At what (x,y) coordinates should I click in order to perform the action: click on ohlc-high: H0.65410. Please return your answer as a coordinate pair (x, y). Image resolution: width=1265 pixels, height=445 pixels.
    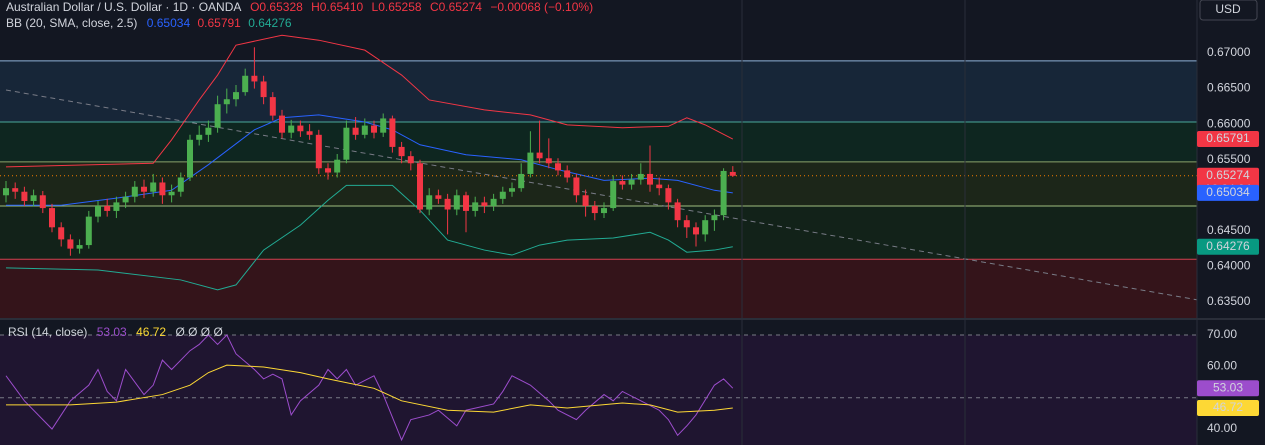
    Looking at the image, I should click on (337, 7).